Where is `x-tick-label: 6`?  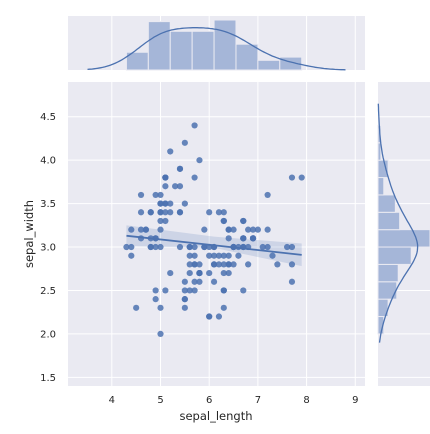 x-tick-label: 6 is located at coordinates (209, 400).